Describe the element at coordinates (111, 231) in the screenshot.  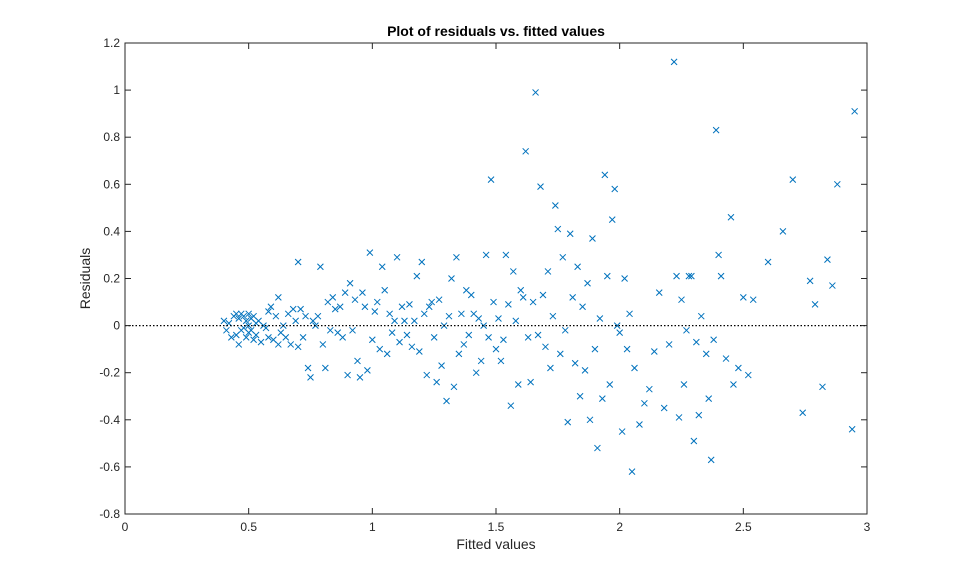
I see `y-tick-label: 0.4` at that location.